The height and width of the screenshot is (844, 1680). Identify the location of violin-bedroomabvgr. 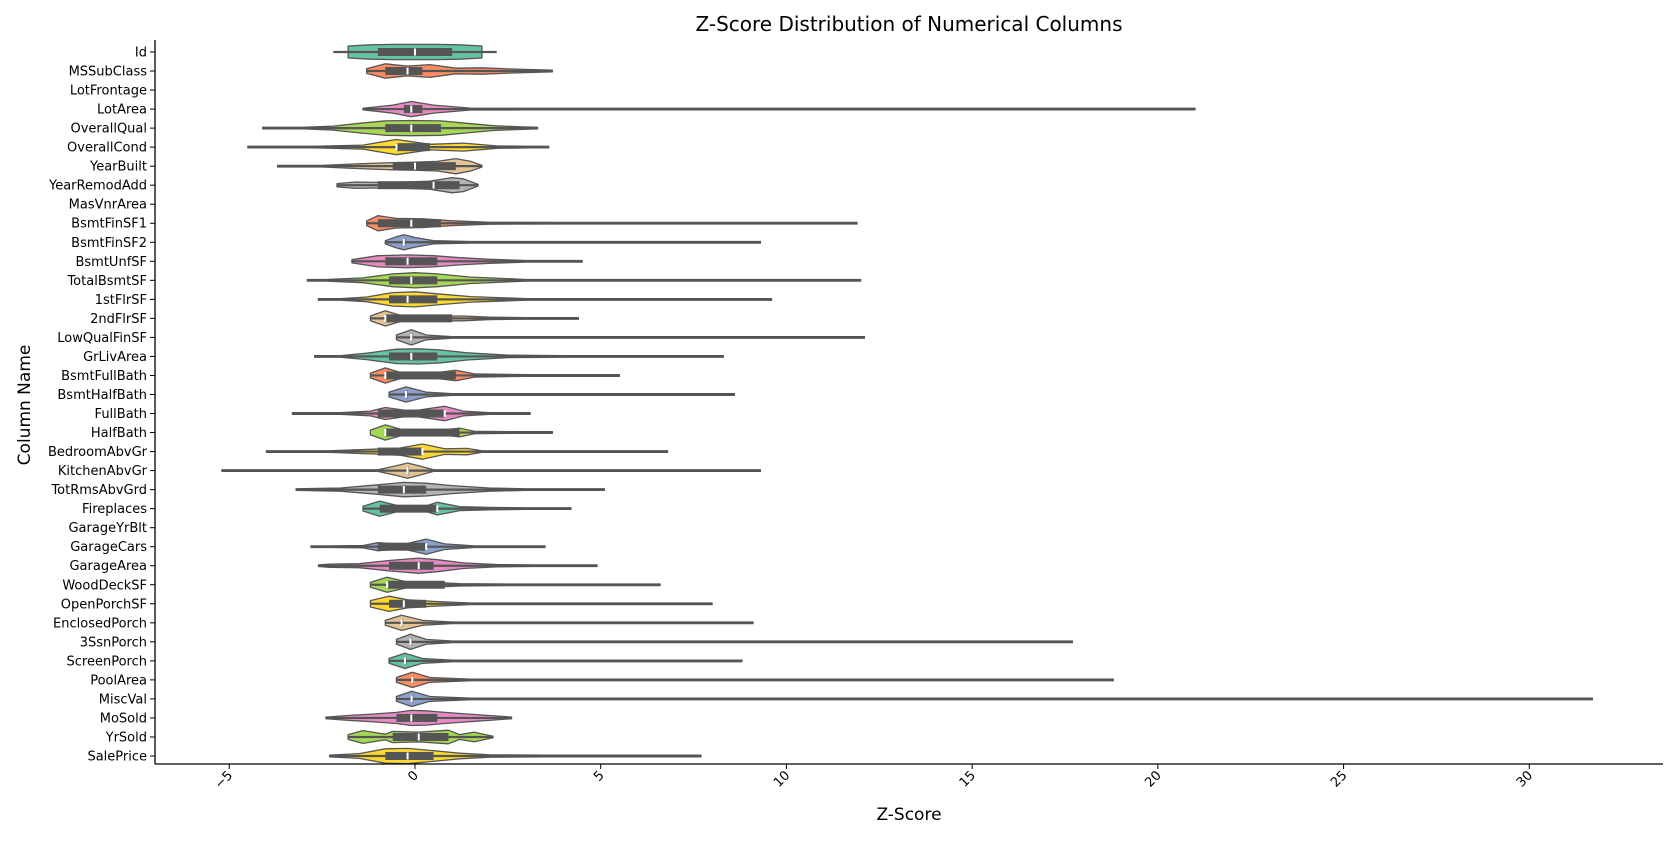
(467, 451).